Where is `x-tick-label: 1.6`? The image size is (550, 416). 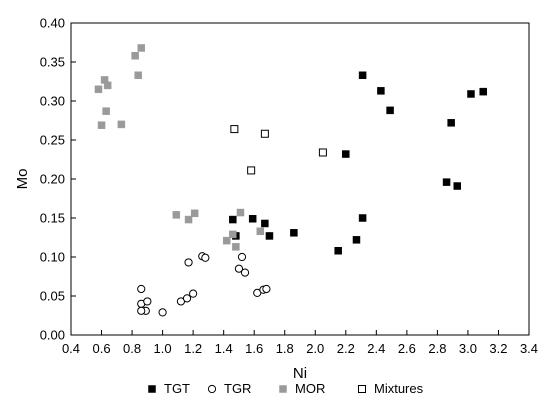
x-tick-label: 1.6 is located at coordinates (254, 348).